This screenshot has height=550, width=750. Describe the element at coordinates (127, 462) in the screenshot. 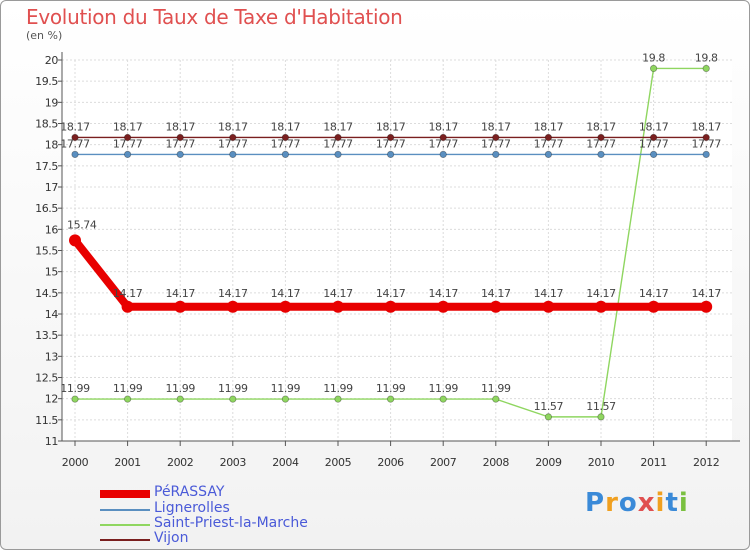

I see `x-tick-label: 2001` at that location.